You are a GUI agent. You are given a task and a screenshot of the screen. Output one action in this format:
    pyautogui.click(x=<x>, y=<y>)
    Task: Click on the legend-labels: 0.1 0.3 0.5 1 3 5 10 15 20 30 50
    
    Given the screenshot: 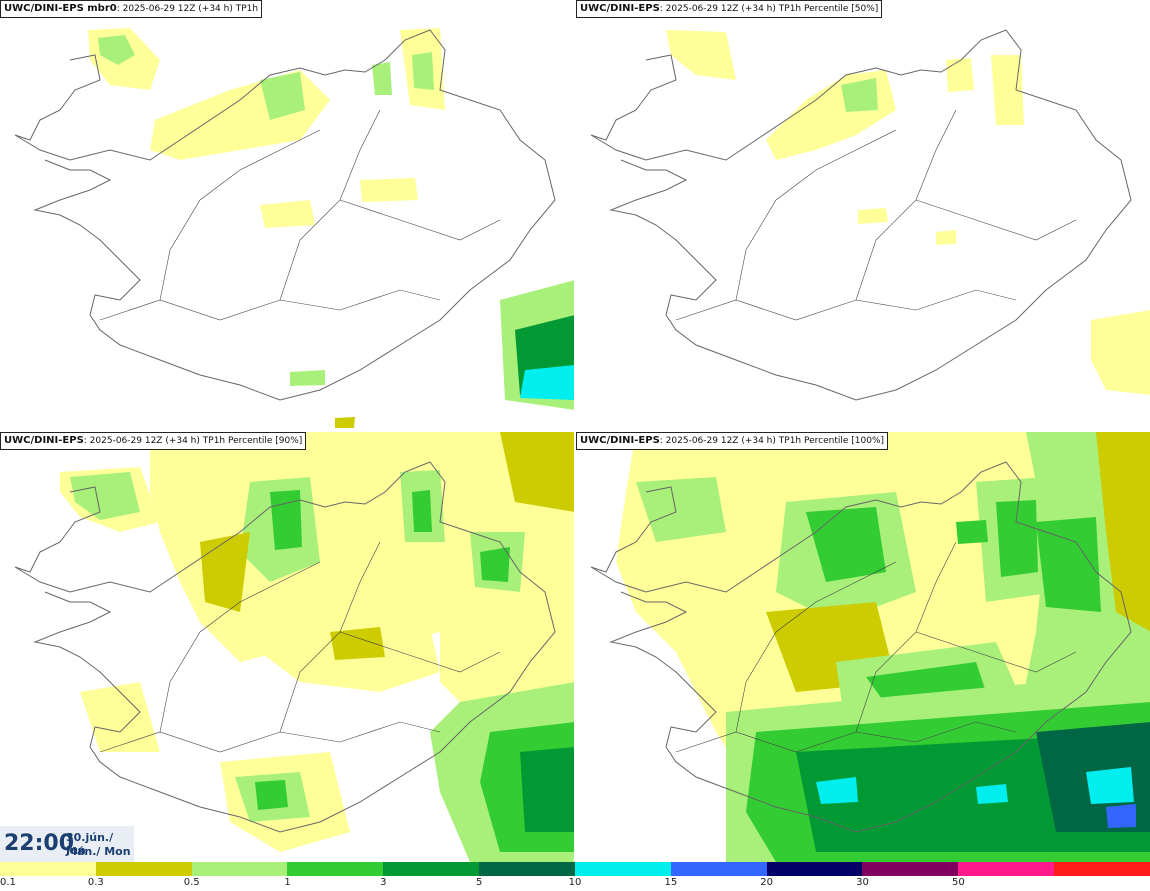 What is the action you would take?
    pyautogui.click(x=575, y=884)
    